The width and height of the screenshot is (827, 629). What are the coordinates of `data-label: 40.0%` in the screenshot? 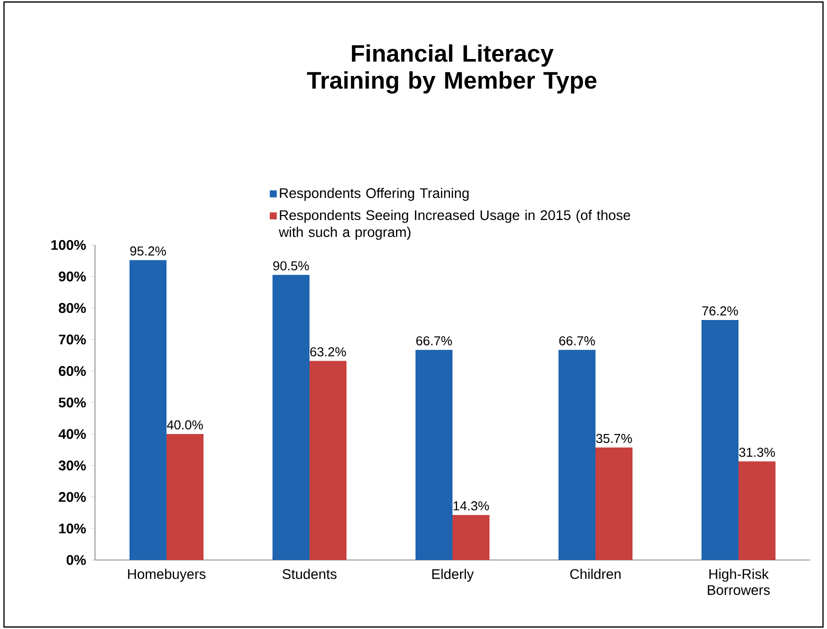 It's located at (184, 425).